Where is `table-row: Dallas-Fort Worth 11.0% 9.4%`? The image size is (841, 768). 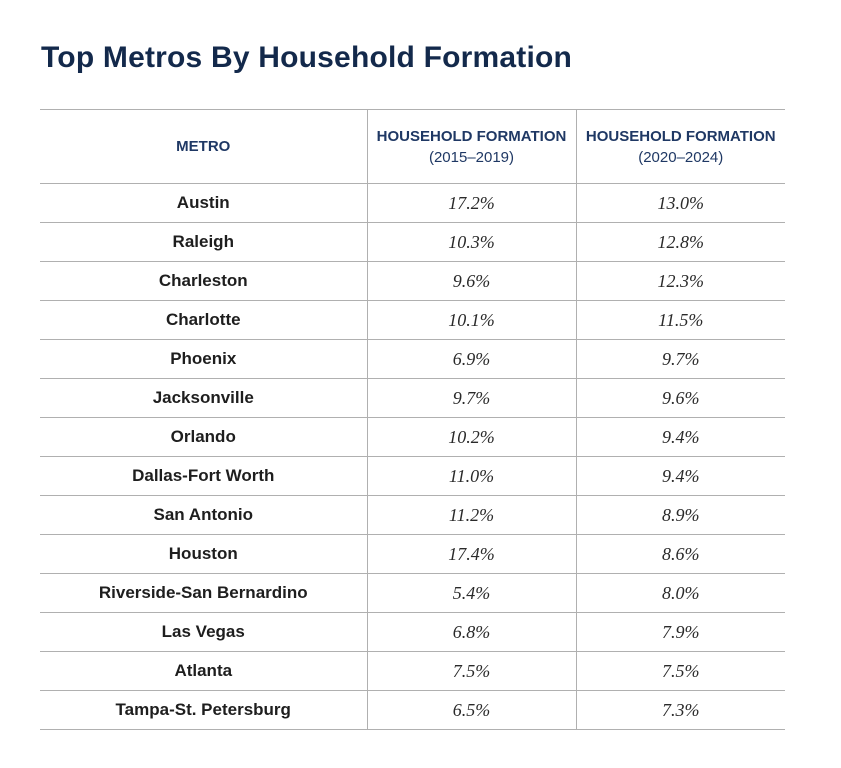
table-row: Dallas-Fort Worth 11.0% 9.4% is located at coordinates (412, 476).